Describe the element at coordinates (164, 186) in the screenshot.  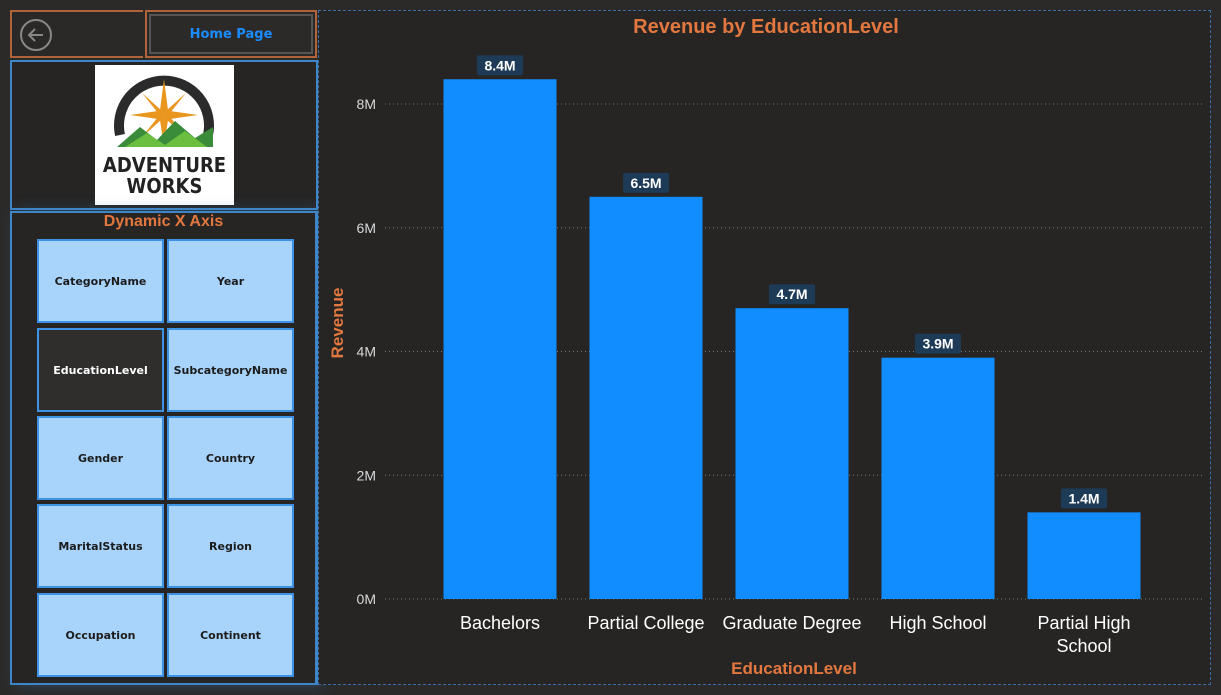
I see `logo-line-2: WORKS` at that location.